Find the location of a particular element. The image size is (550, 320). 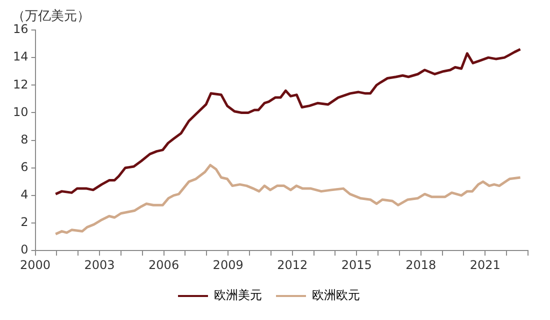

y-tick-label: 16 is located at coordinates (20, 29).